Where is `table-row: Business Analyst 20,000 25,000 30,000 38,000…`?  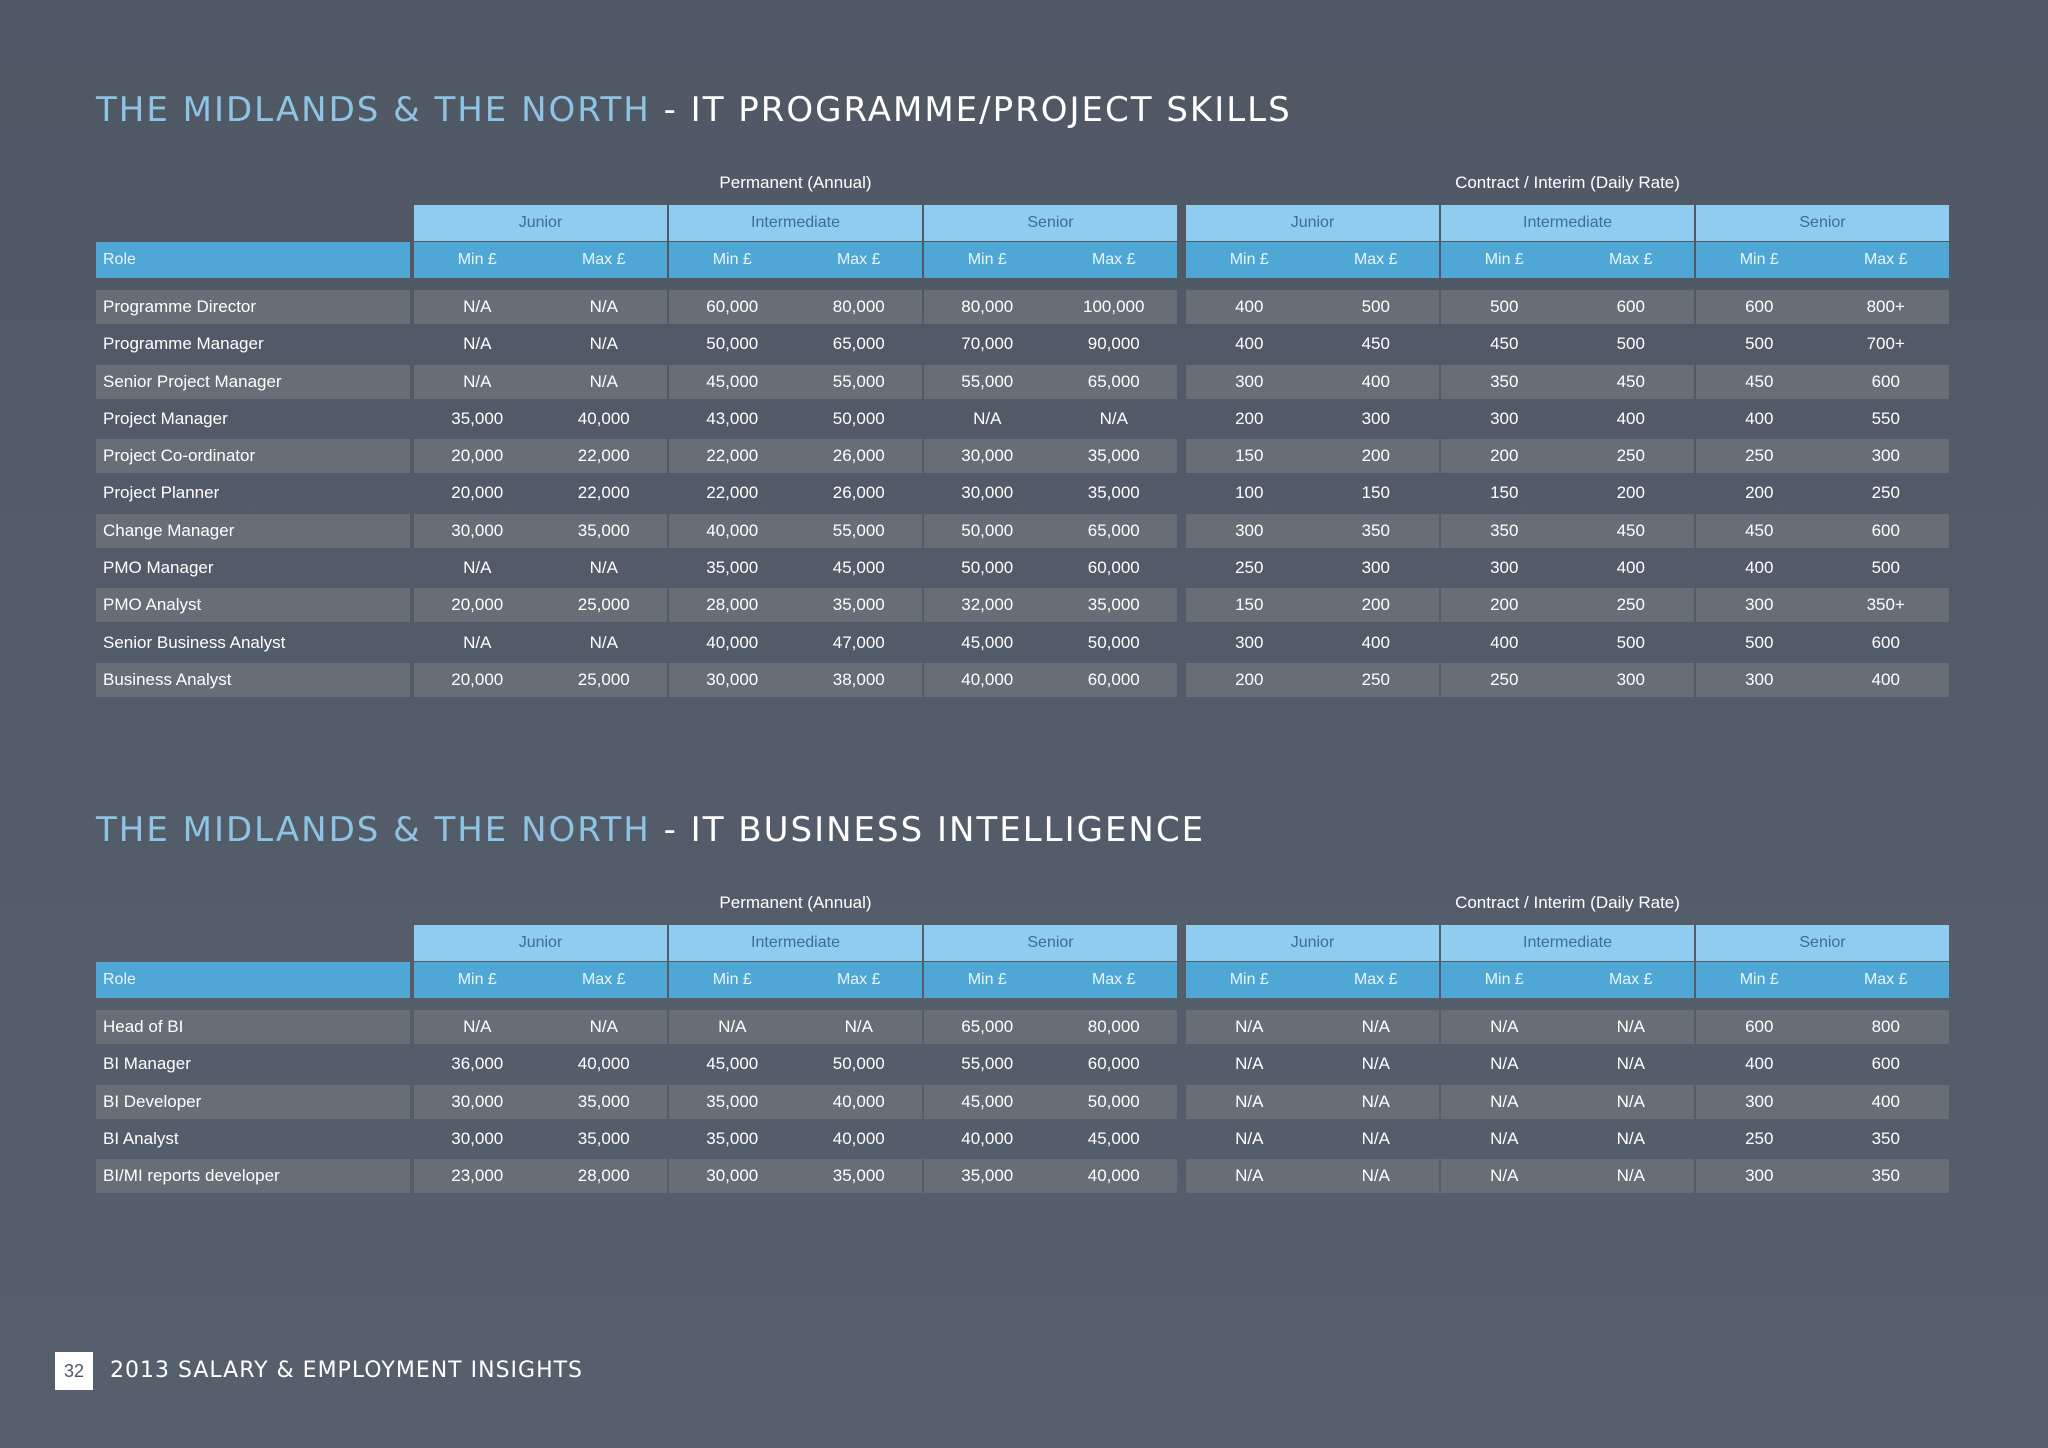 table-row: Business Analyst 20,000 25,000 30,000 38,000… is located at coordinates (1024, 679).